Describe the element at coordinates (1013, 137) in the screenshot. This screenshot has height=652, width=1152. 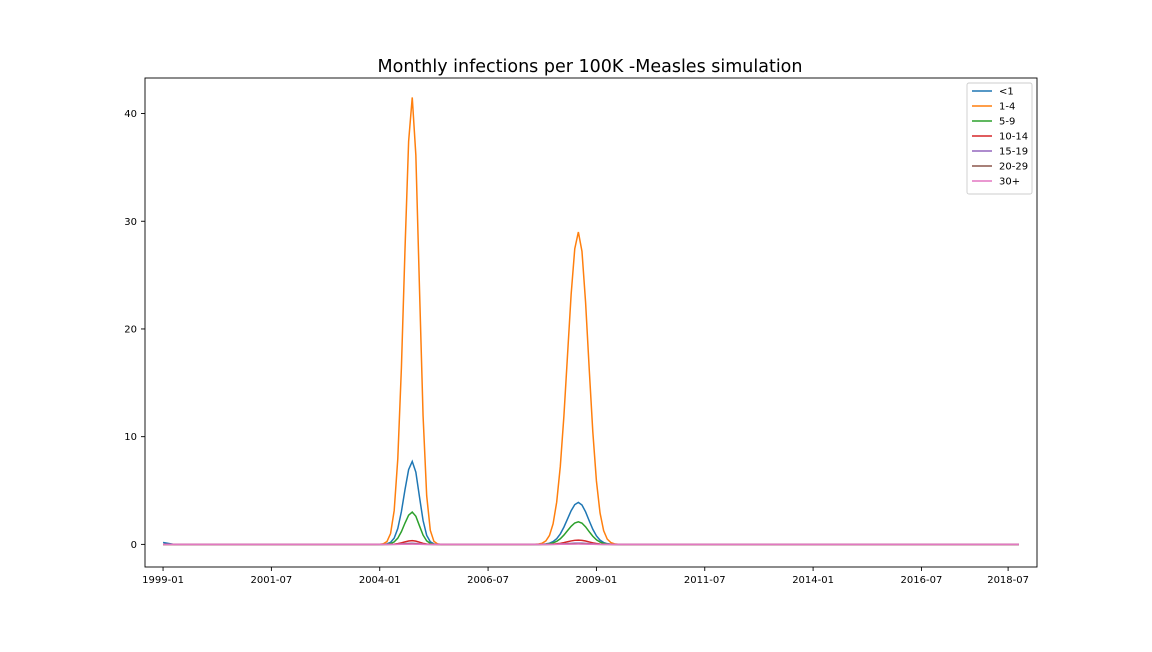
I see `legend-label-3: 10-14` at that location.